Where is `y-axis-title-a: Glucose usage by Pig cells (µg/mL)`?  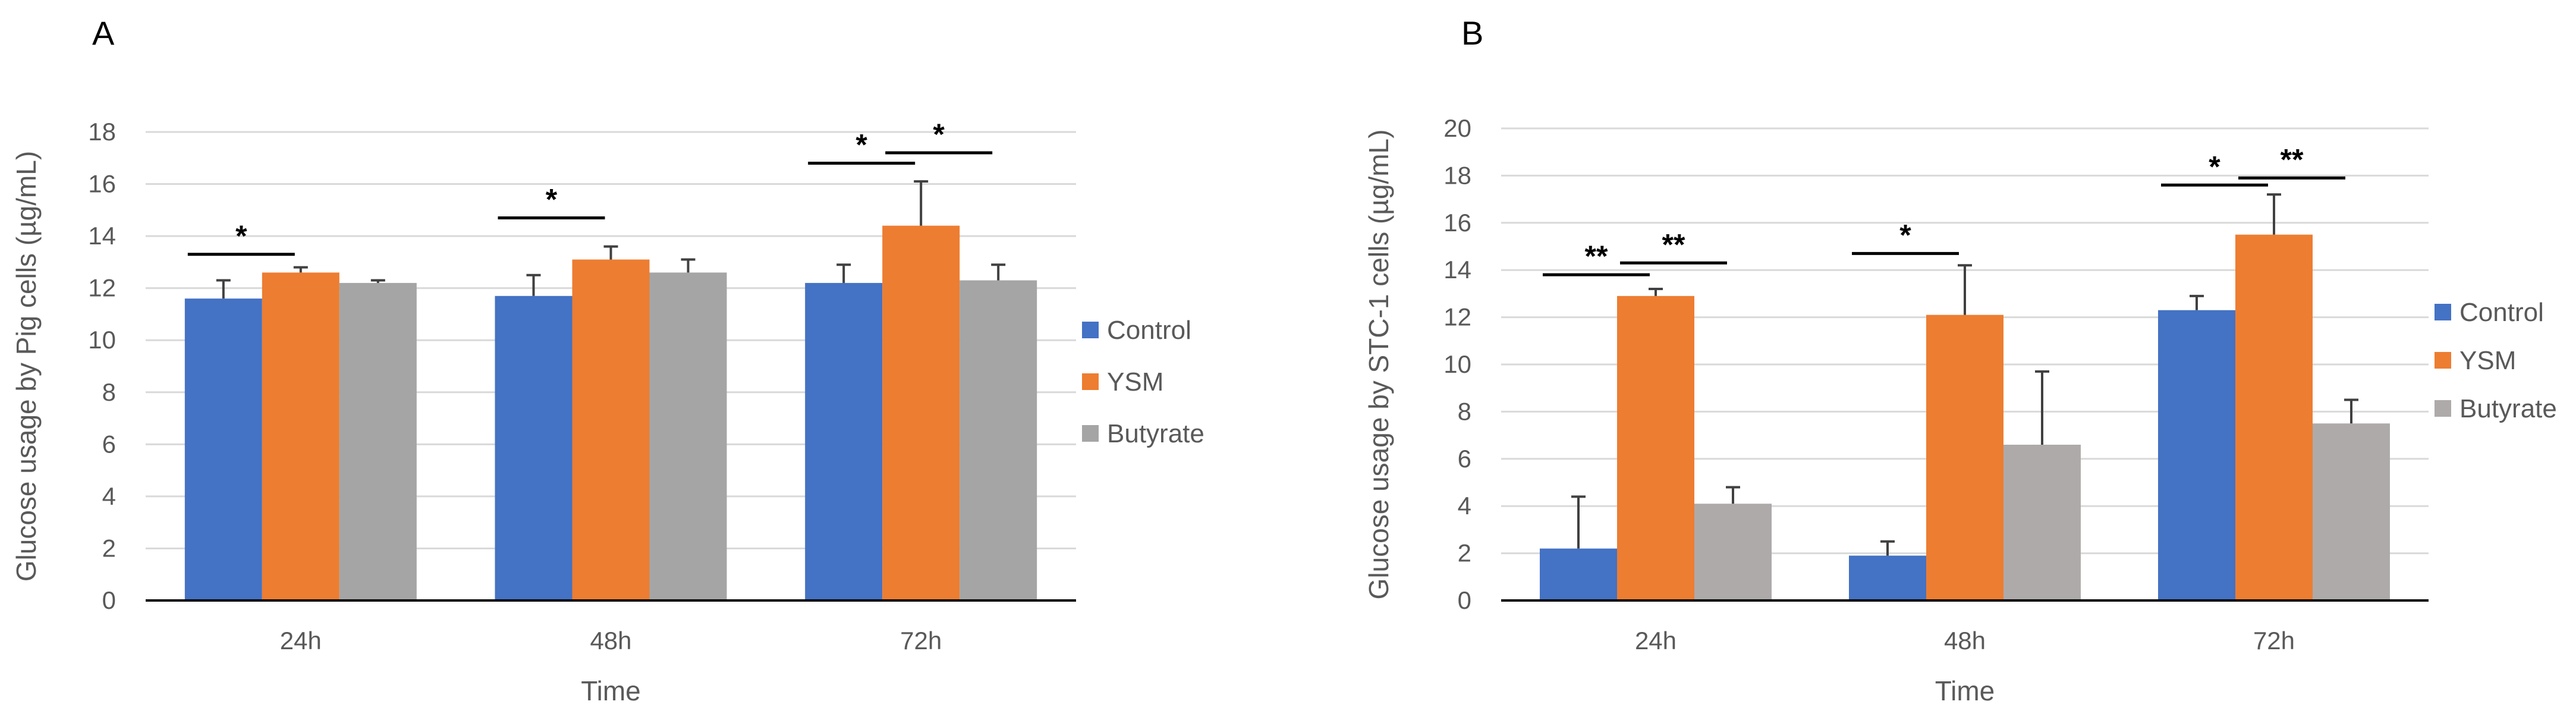 y-axis-title-a: Glucose usage by Pig cells (µg/mL) is located at coordinates (26, 366).